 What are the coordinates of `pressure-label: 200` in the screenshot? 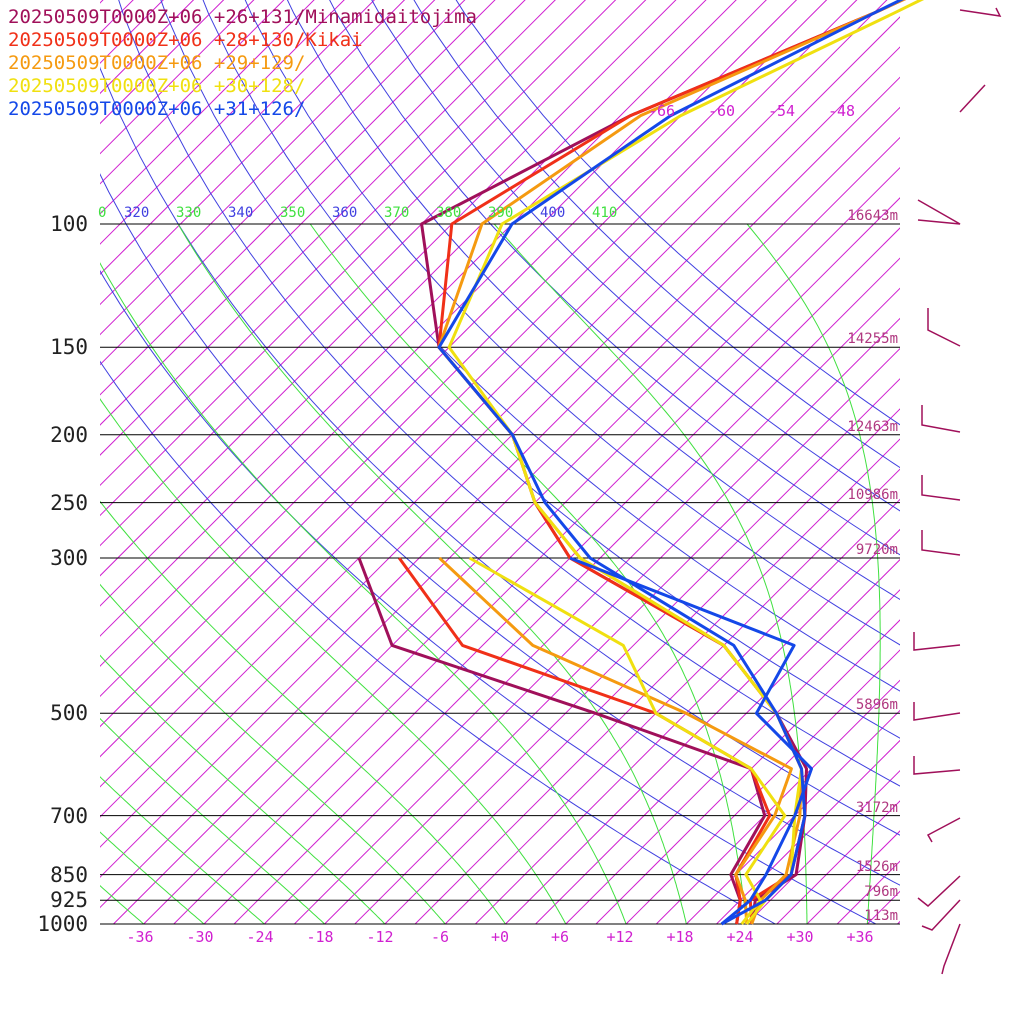 It's located at (69, 434).